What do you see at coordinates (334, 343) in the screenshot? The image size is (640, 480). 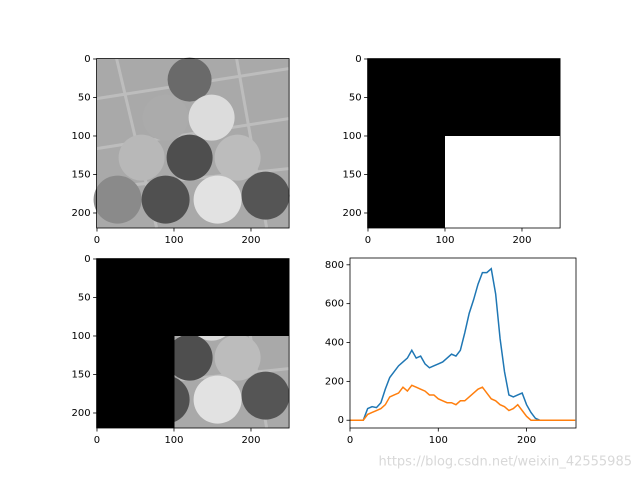 I see `y-tick-label: 400` at bounding box center [334, 343].